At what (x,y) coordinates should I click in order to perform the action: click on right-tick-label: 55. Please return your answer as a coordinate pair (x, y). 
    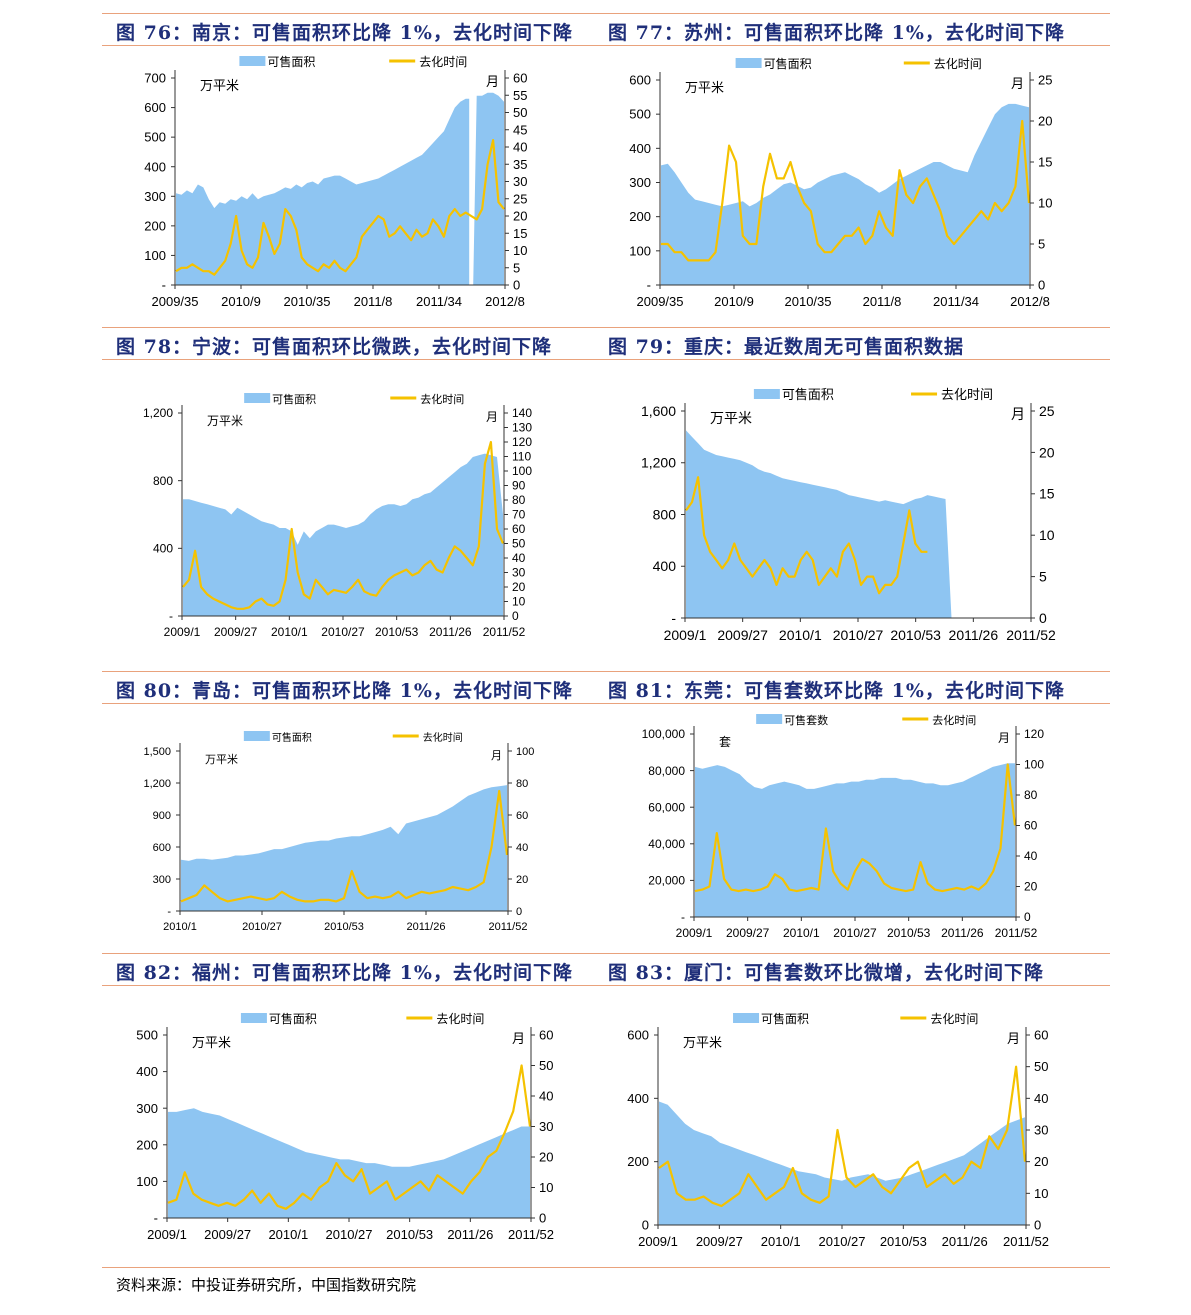
    Looking at the image, I should click on (520, 95).